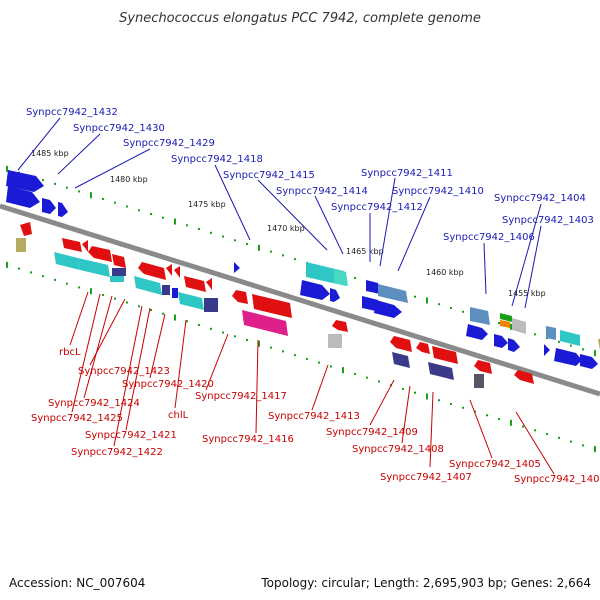 This screenshot has width=600, height=600. What do you see at coordinates (217, 159) in the screenshot?
I see `gene-label-1418: Synpcc7942_1418` at bounding box center [217, 159].